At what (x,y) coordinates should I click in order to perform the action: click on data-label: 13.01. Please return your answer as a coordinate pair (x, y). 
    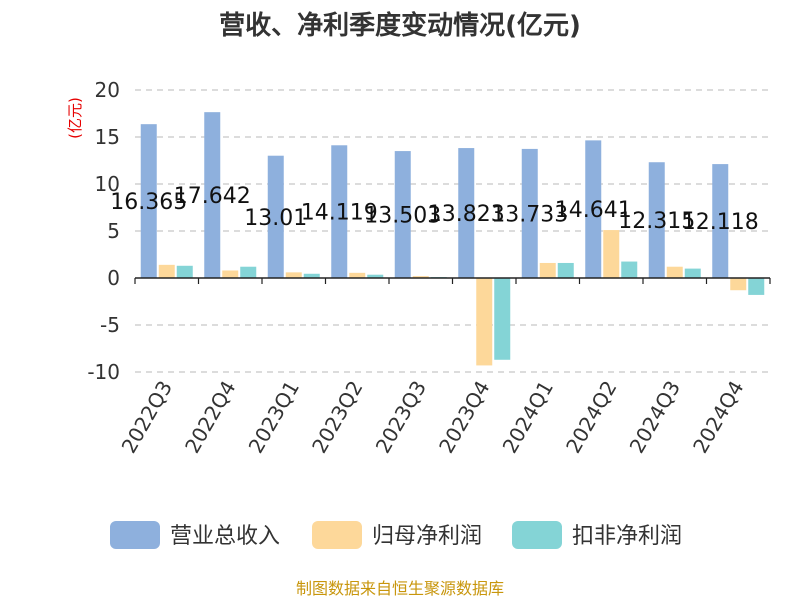
    Looking at the image, I should click on (275, 218).